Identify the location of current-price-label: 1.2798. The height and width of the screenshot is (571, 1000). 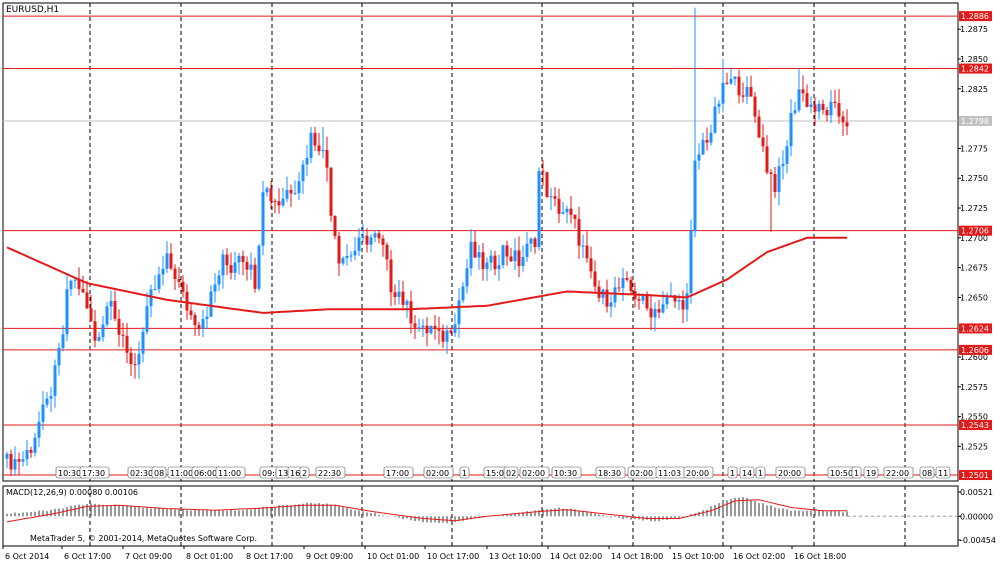
(975, 121).